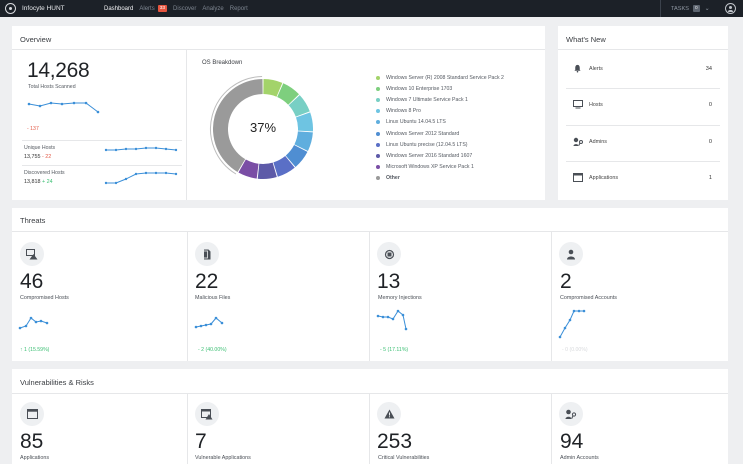 This screenshot has height=464, width=743. I want to click on discovered-hosts-sparkline, so click(141, 178).